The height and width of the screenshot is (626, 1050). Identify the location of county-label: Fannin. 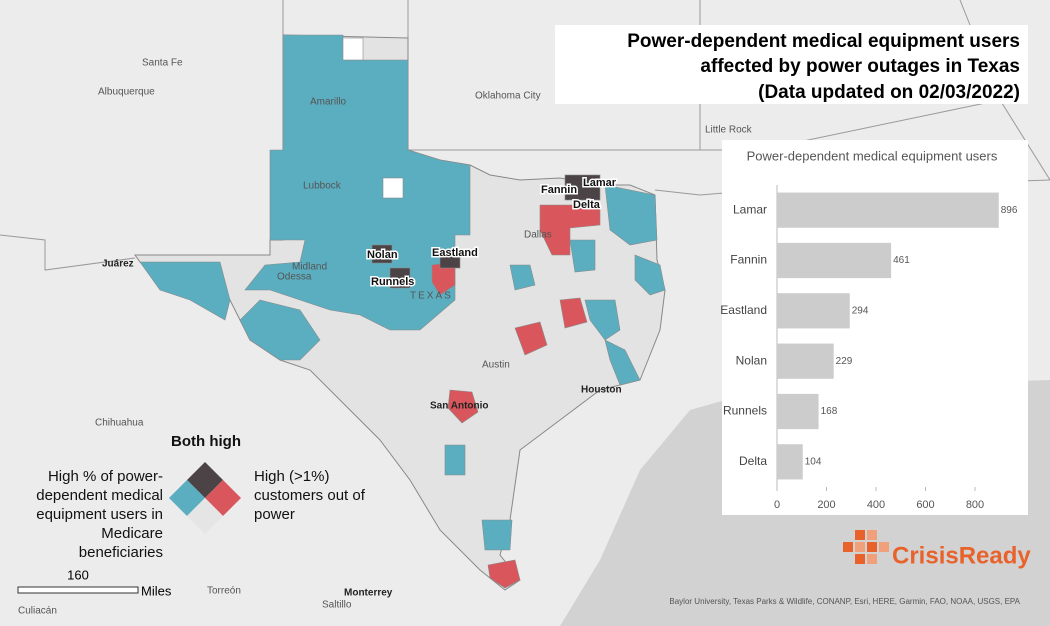
(559, 190).